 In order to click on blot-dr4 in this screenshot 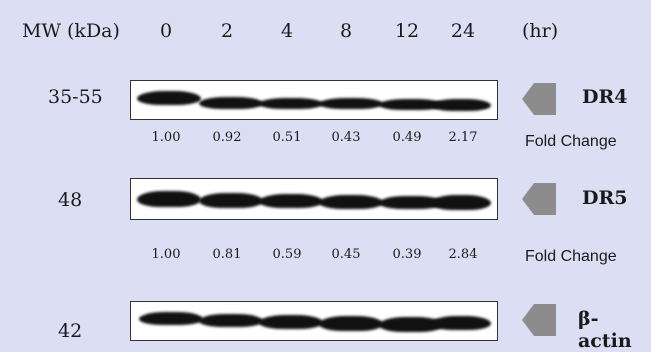, I will do `click(314, 100)`.